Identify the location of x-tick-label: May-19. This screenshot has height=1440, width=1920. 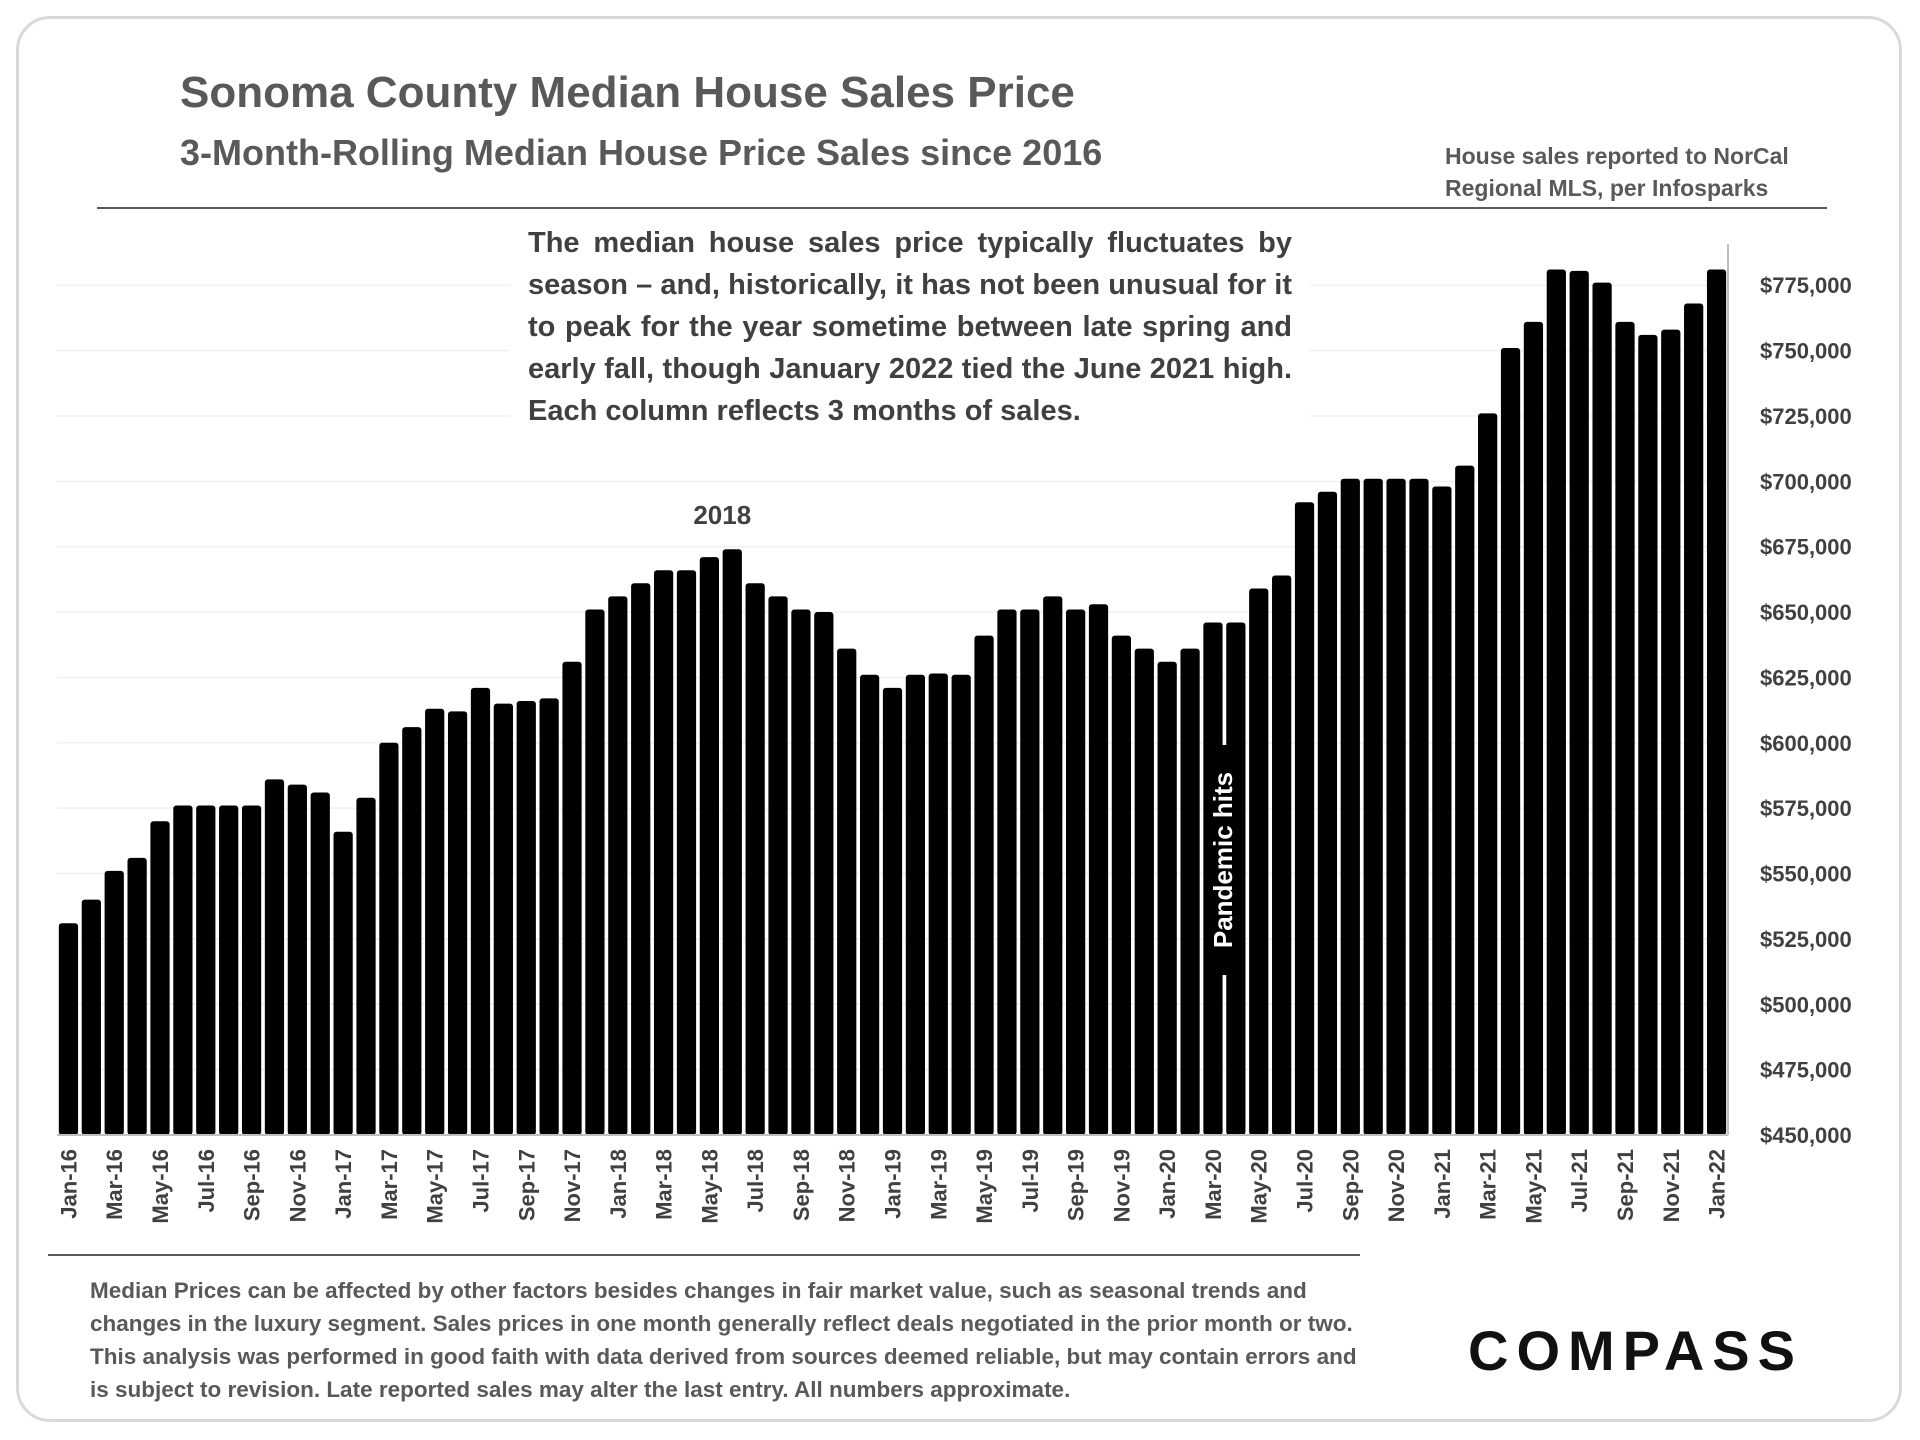
(984, 1186).